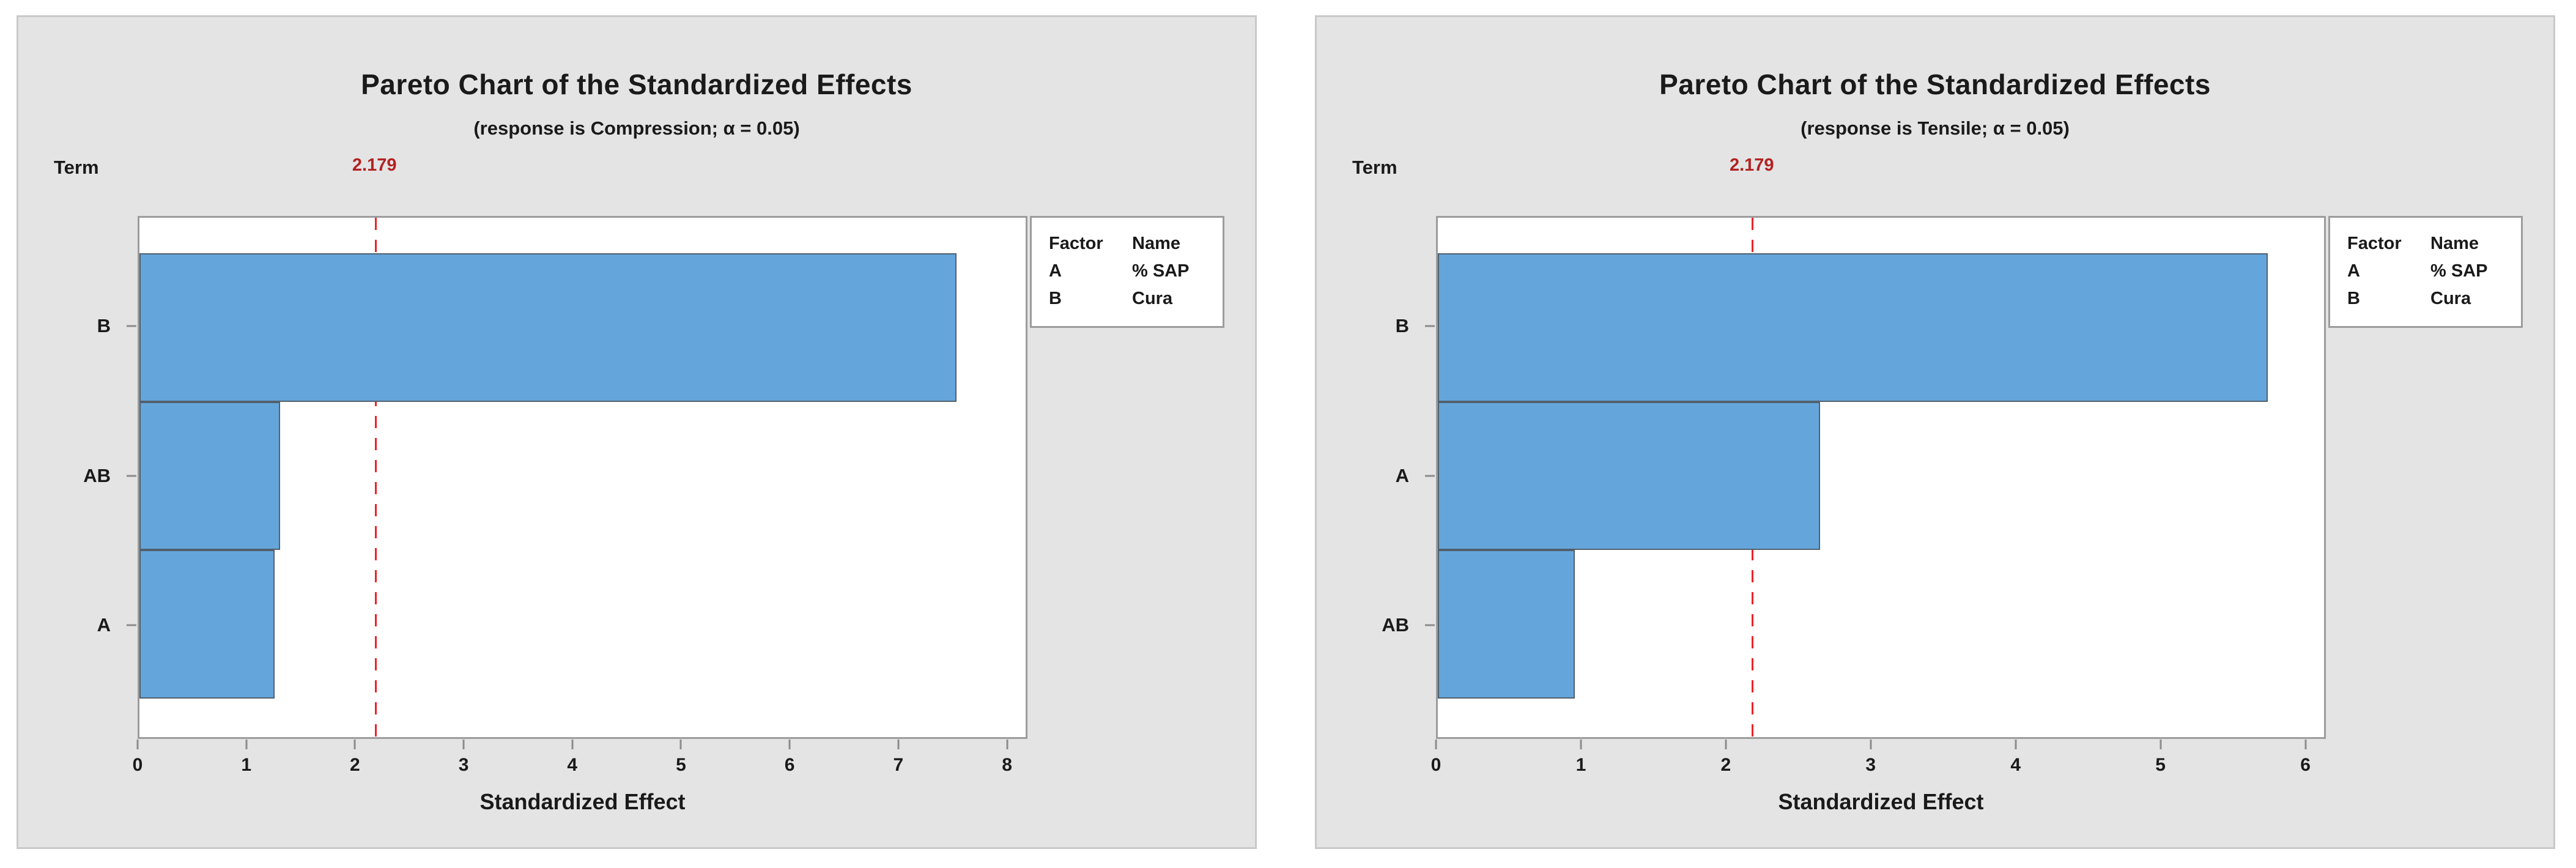 This screenshot has height=868, width=2576. I want to click on y-axis-labels: B AB A, so click(78, 477).